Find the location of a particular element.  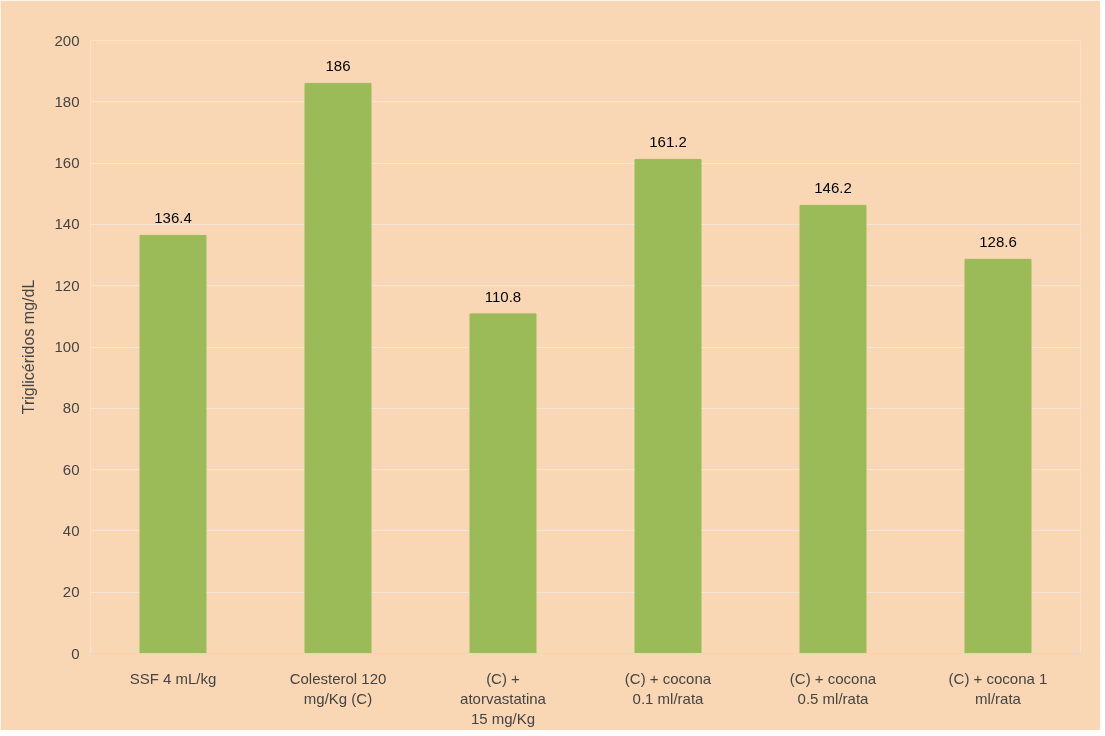

y-tick-label: 80 is located at coordinates (71, 408).